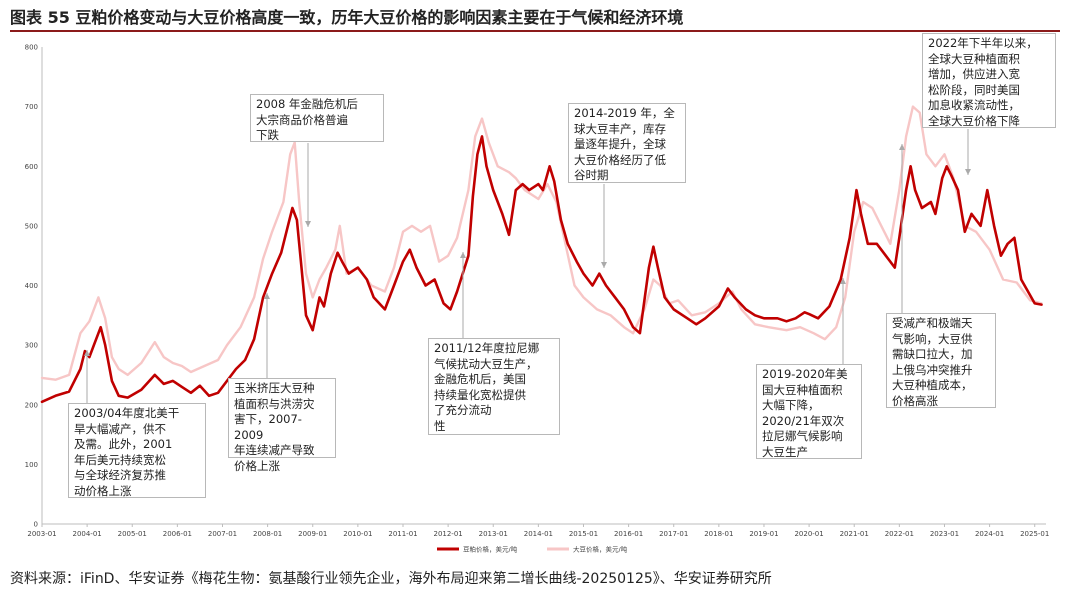 This screenshot has height=593, width=1067. I want to click on x-tick-label: 2013-01, so click(493, 534).